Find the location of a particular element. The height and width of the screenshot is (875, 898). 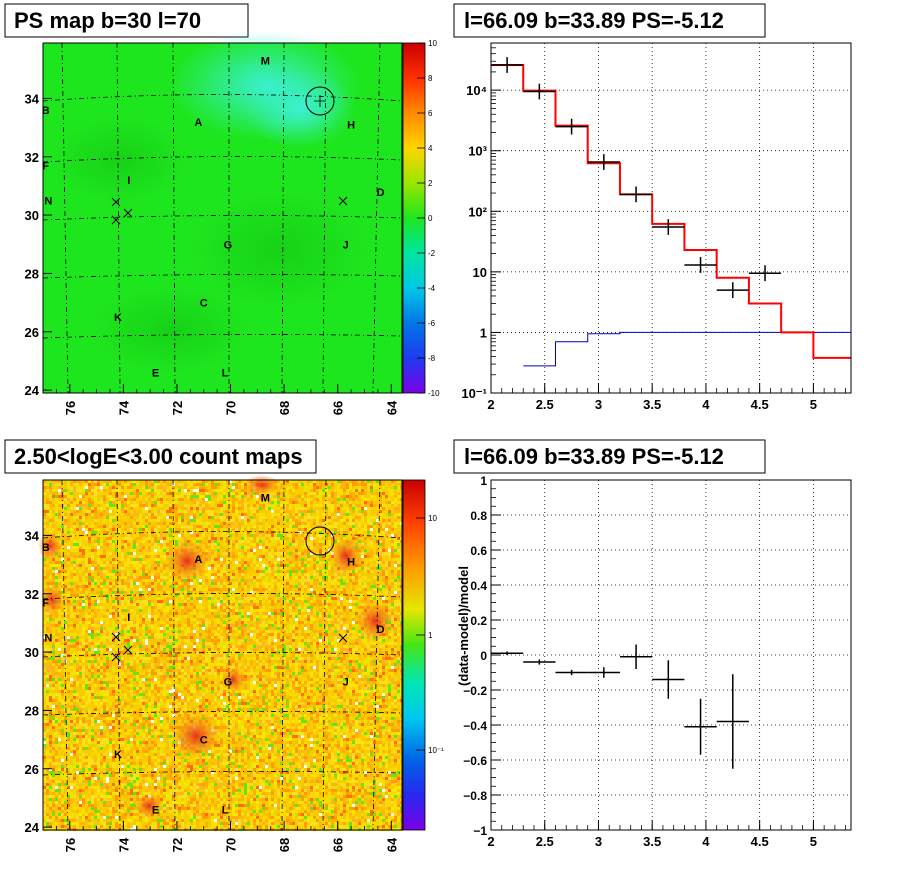

y-tick-label: 0.4 is located at coordinates (478, 586).